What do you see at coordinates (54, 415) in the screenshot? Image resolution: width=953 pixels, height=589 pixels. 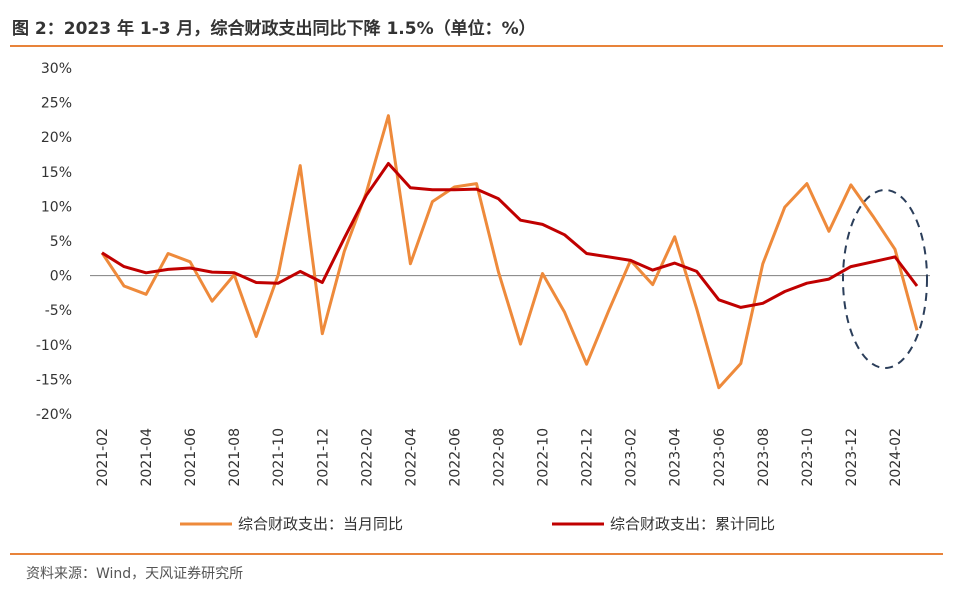 I see `y-tick-label: -20%` at bounding box center [54, 415].